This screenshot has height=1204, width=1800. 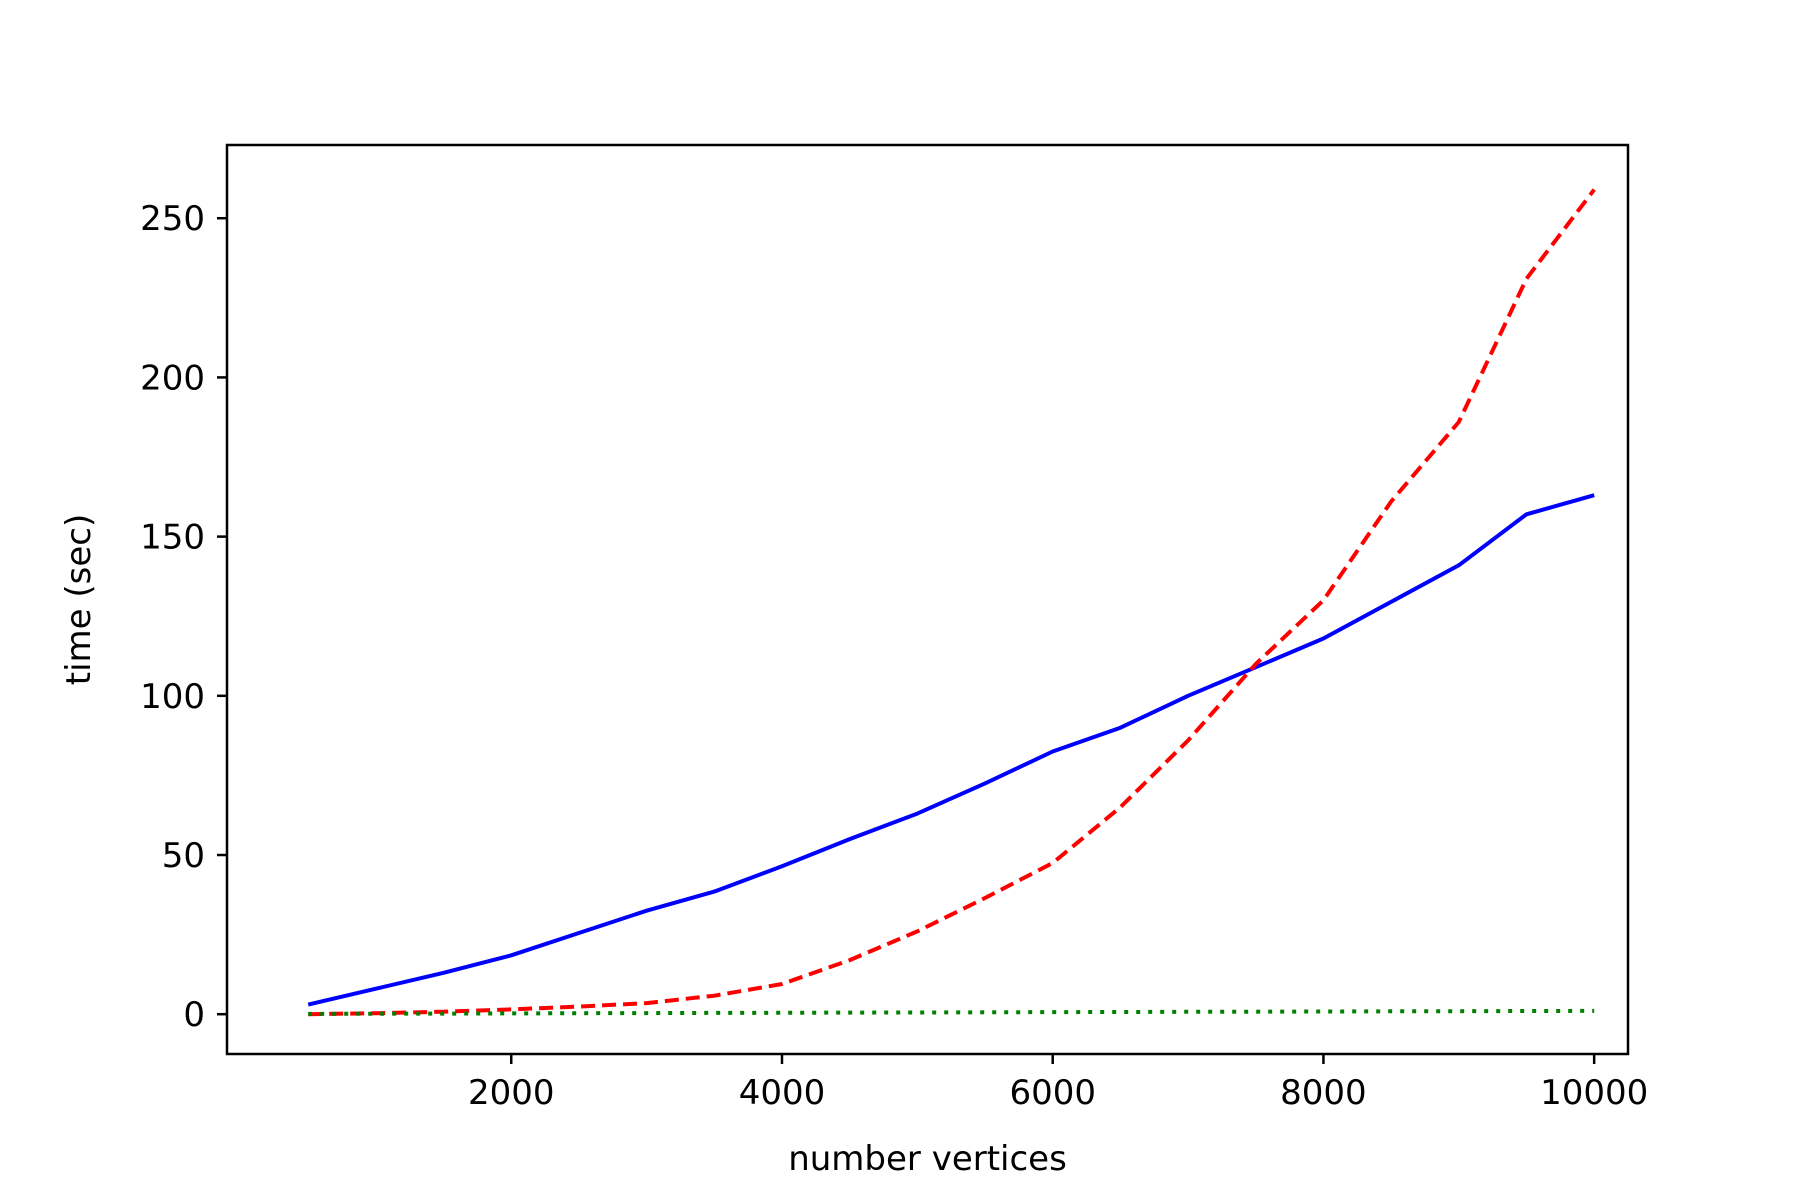 I want to click on y-tick-label: 250, so click(x=172, y=219).